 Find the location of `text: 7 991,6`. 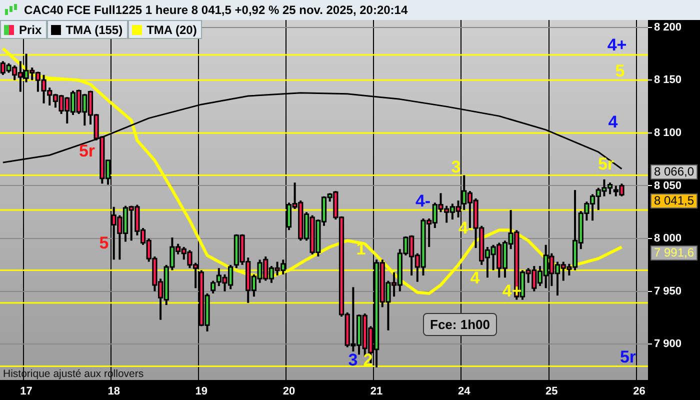

text: 7 991,6 is located at coordinates (674, 252).